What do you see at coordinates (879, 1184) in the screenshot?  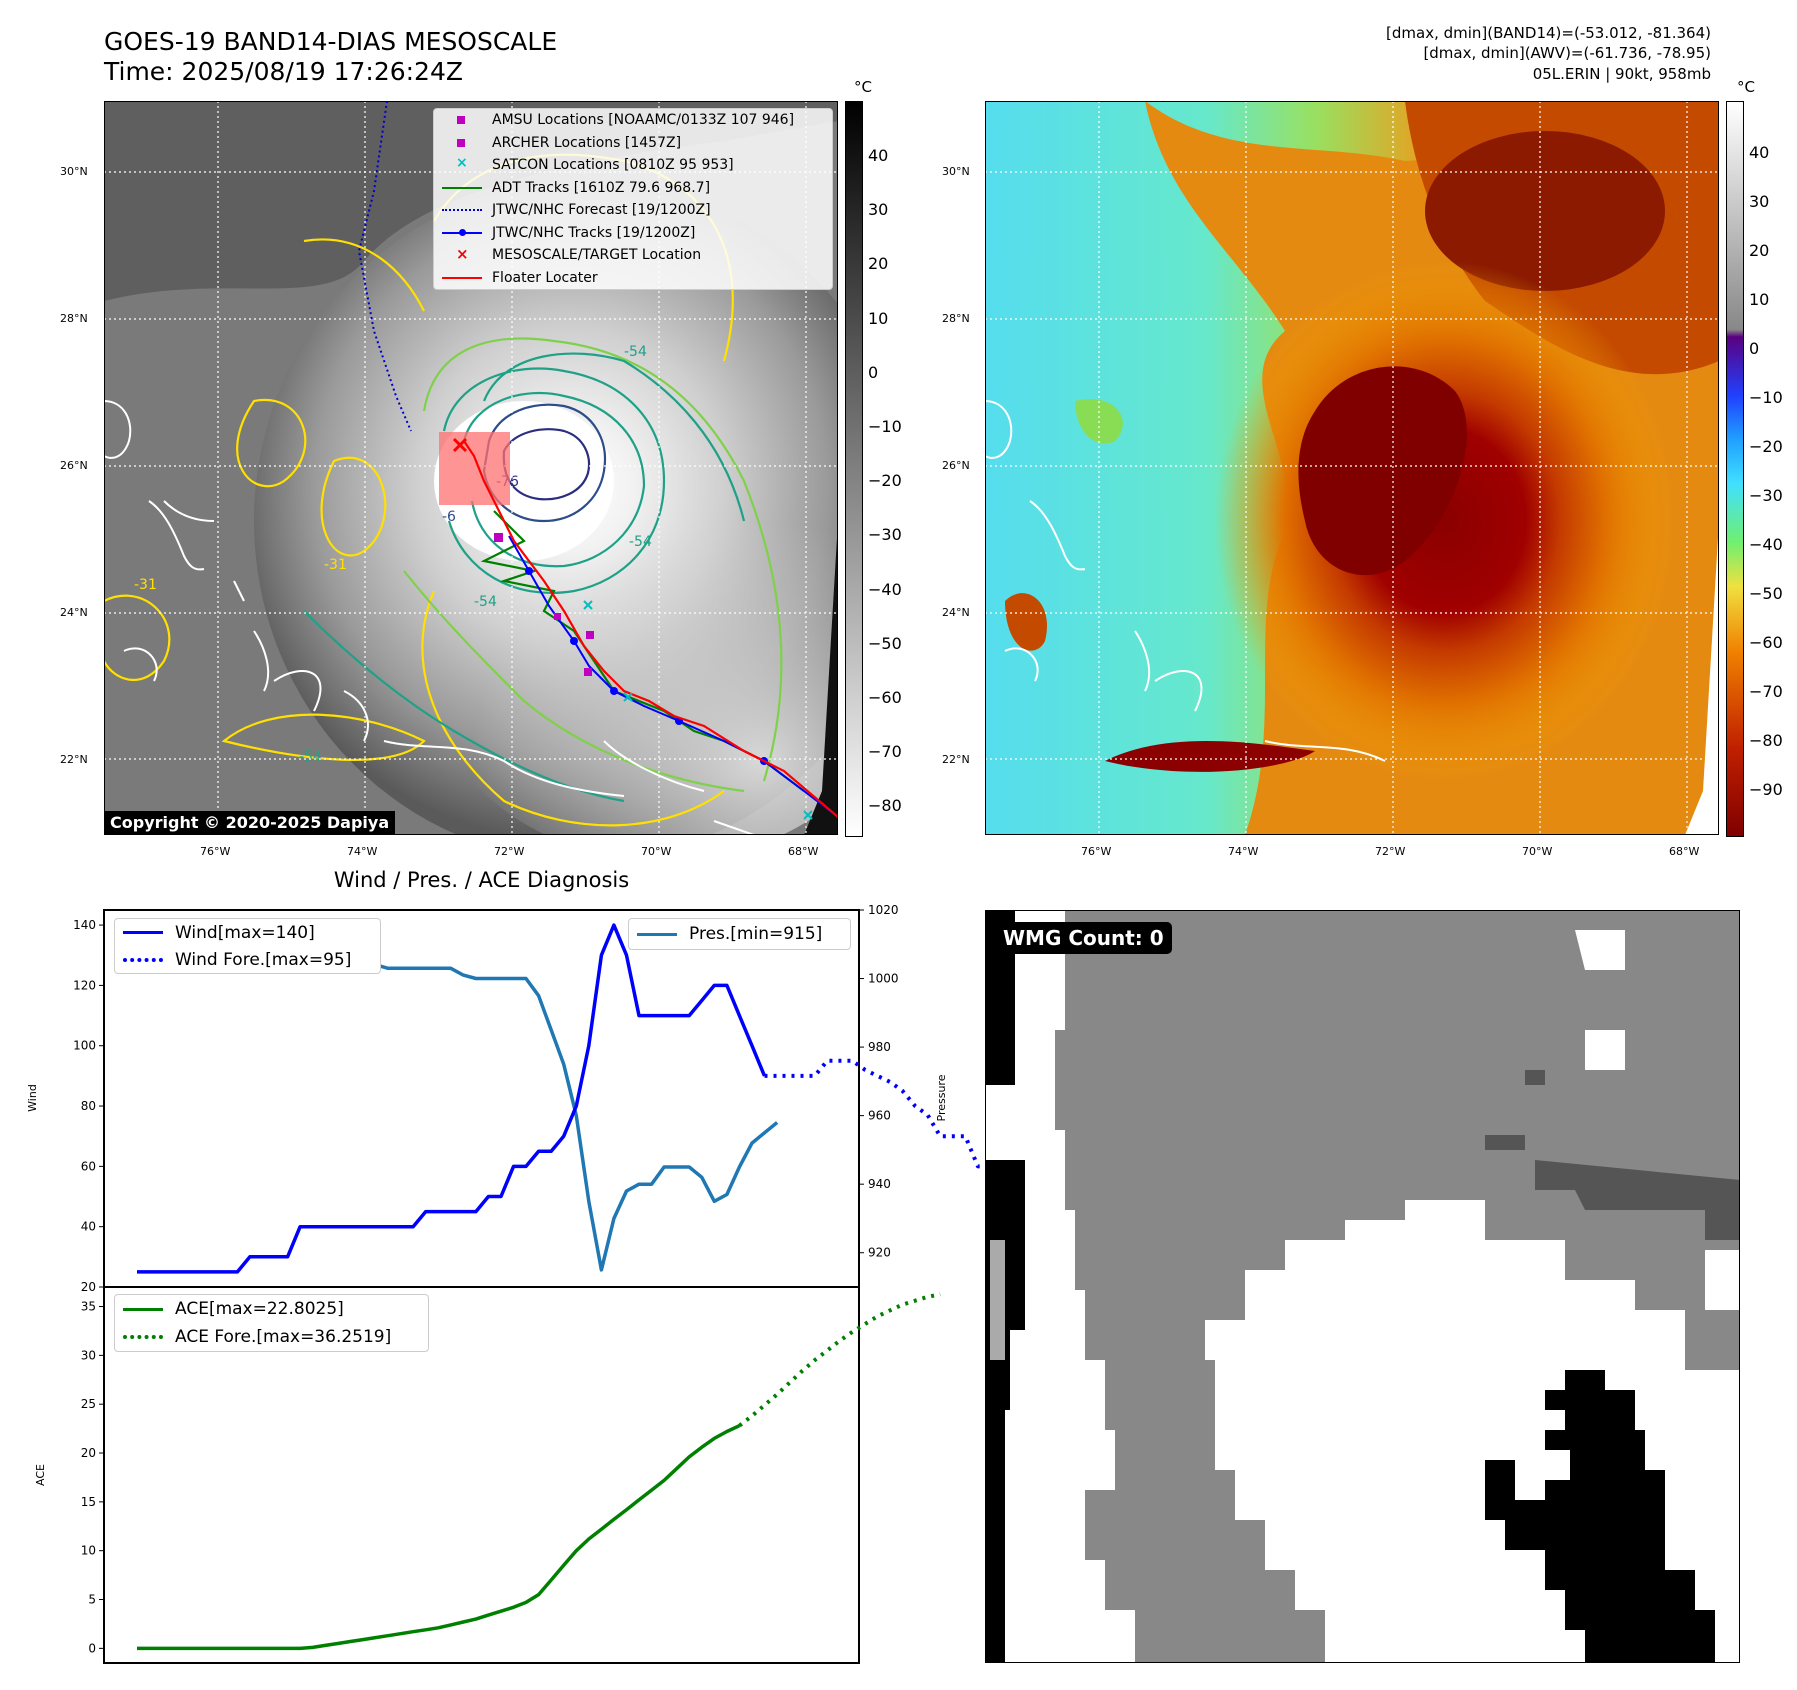 I see `pressure-tick-label: 940` at bounding box center [879, 1184].